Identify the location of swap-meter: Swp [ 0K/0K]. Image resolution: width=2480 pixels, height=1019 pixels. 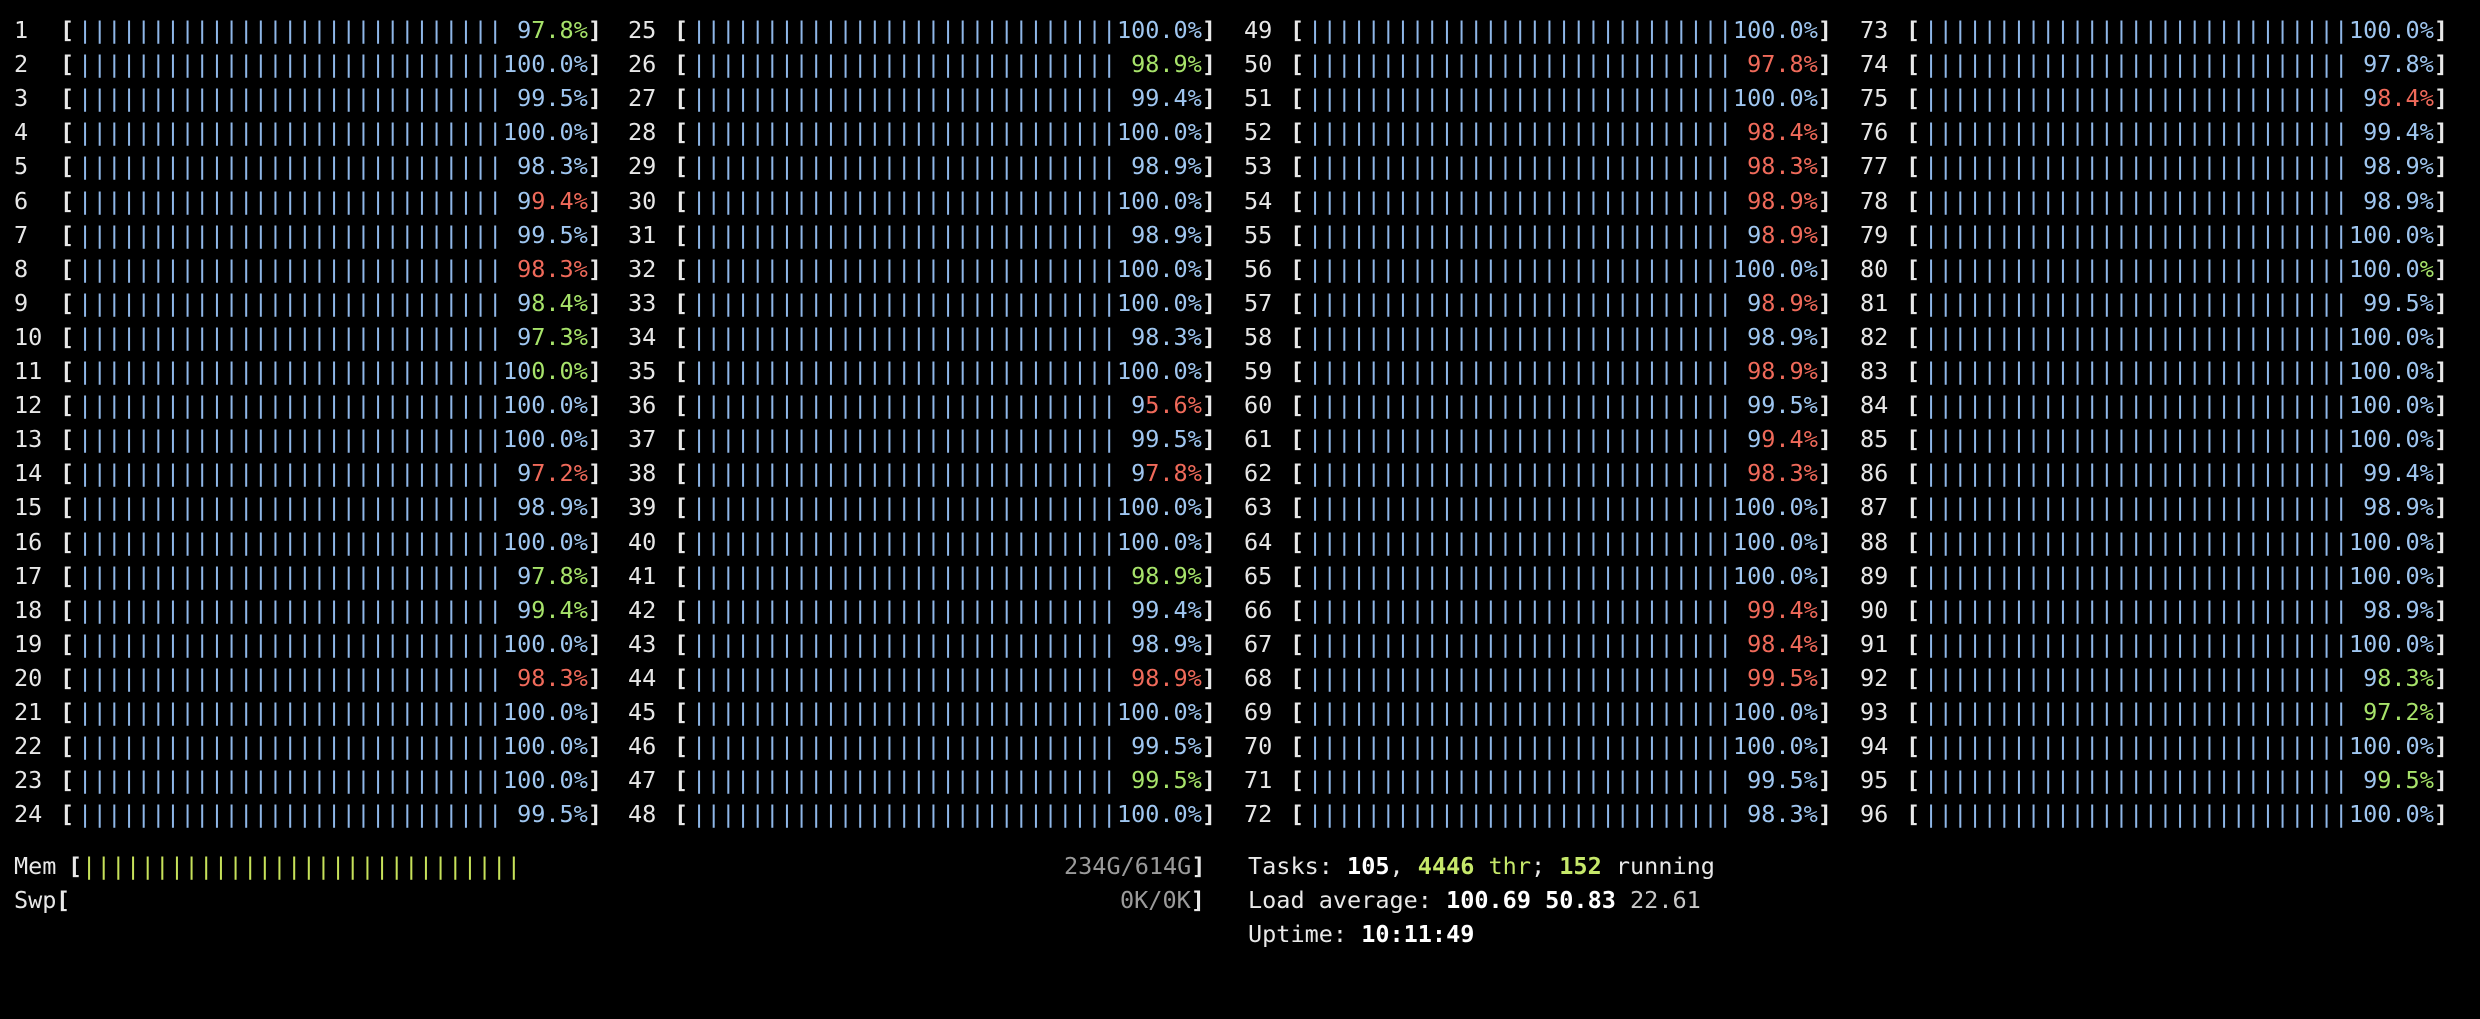
(614, 900).